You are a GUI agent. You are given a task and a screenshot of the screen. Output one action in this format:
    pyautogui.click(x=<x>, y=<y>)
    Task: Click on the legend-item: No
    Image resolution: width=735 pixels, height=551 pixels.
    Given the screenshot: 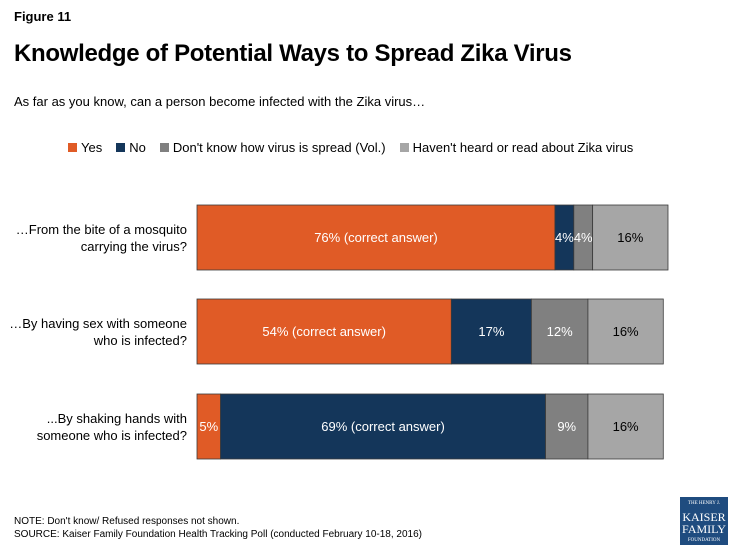 What is the action you would take?
    pyautogui.click(x=131, y=147)
    